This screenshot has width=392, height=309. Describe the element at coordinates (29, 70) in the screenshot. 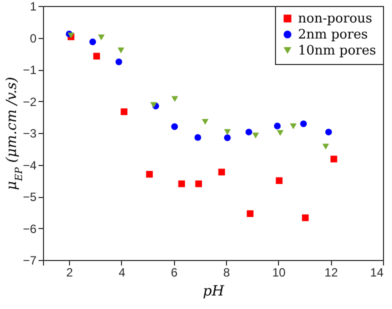

I see `y-tick-label: −1` at that location.